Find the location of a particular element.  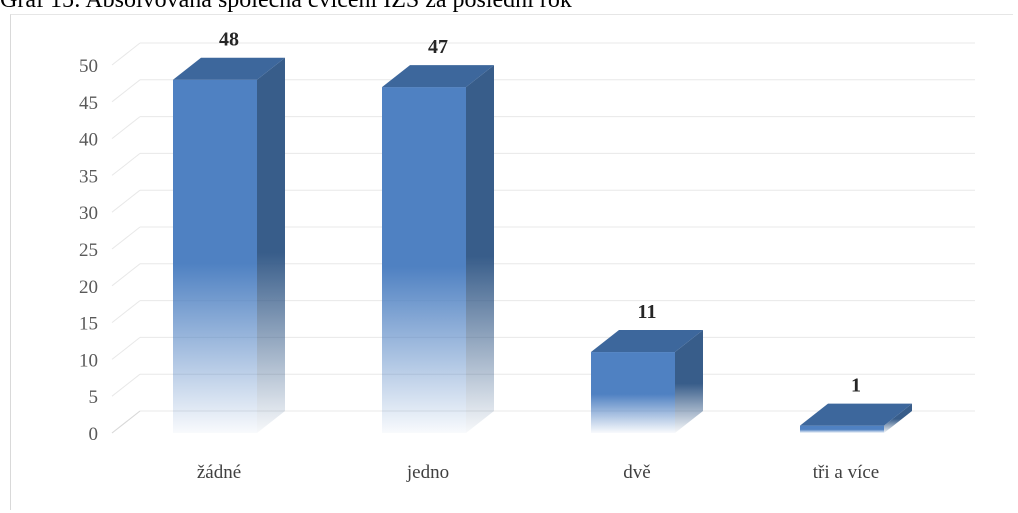

category-label: žádné is located at coordinates (219, 472).